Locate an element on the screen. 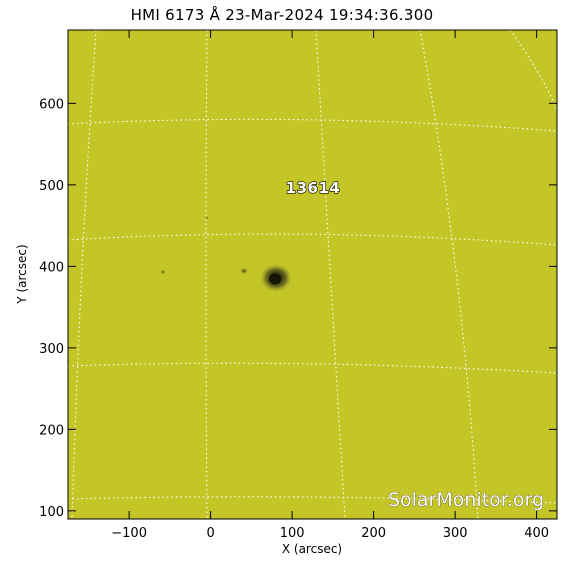 This screenshot has height=564, width=564. y-tick-label: 600 is located at coordinates (51, 104).